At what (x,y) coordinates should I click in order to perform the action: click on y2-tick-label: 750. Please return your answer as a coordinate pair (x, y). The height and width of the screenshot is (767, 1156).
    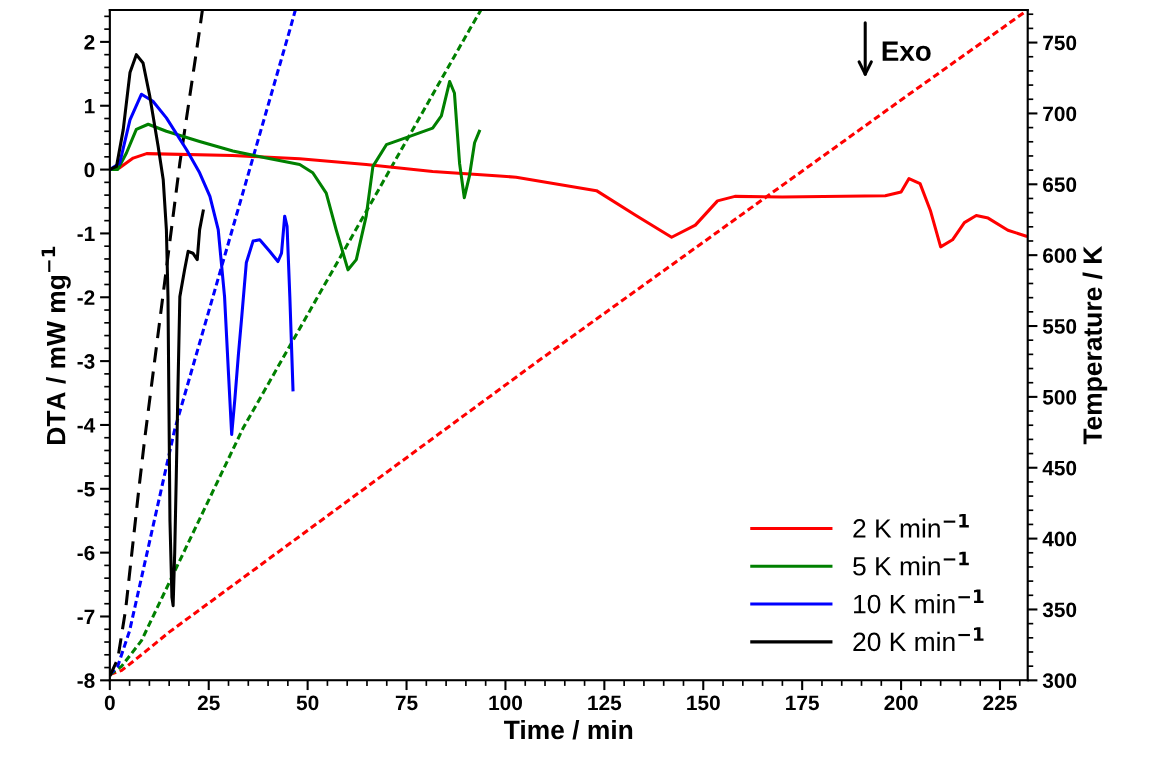
    Looking at the image, I should click on (1060, 43).